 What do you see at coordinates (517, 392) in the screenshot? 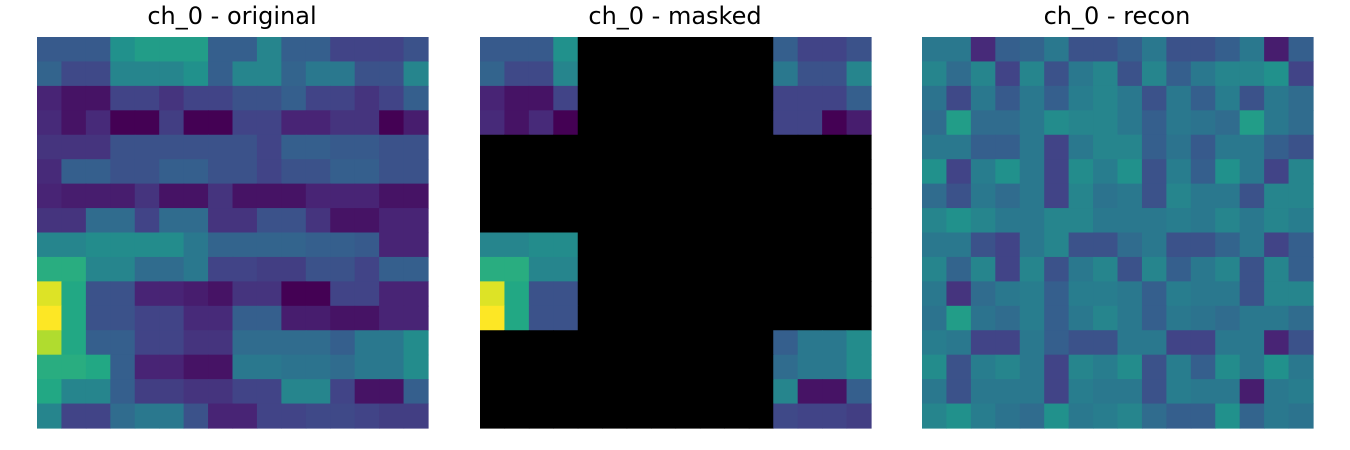
I see `heatmap-cell-masked-r14-c1` at bounding box center [517, 392].